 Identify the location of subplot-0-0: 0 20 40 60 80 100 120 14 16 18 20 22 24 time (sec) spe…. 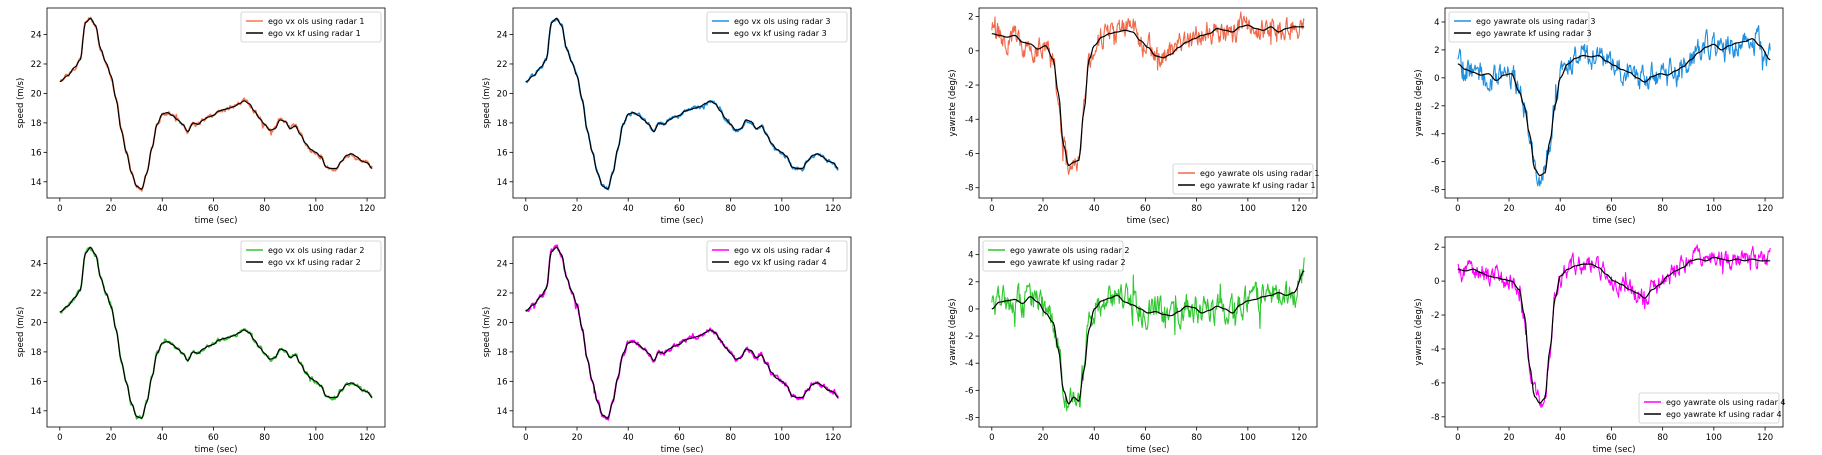
(201, 116).